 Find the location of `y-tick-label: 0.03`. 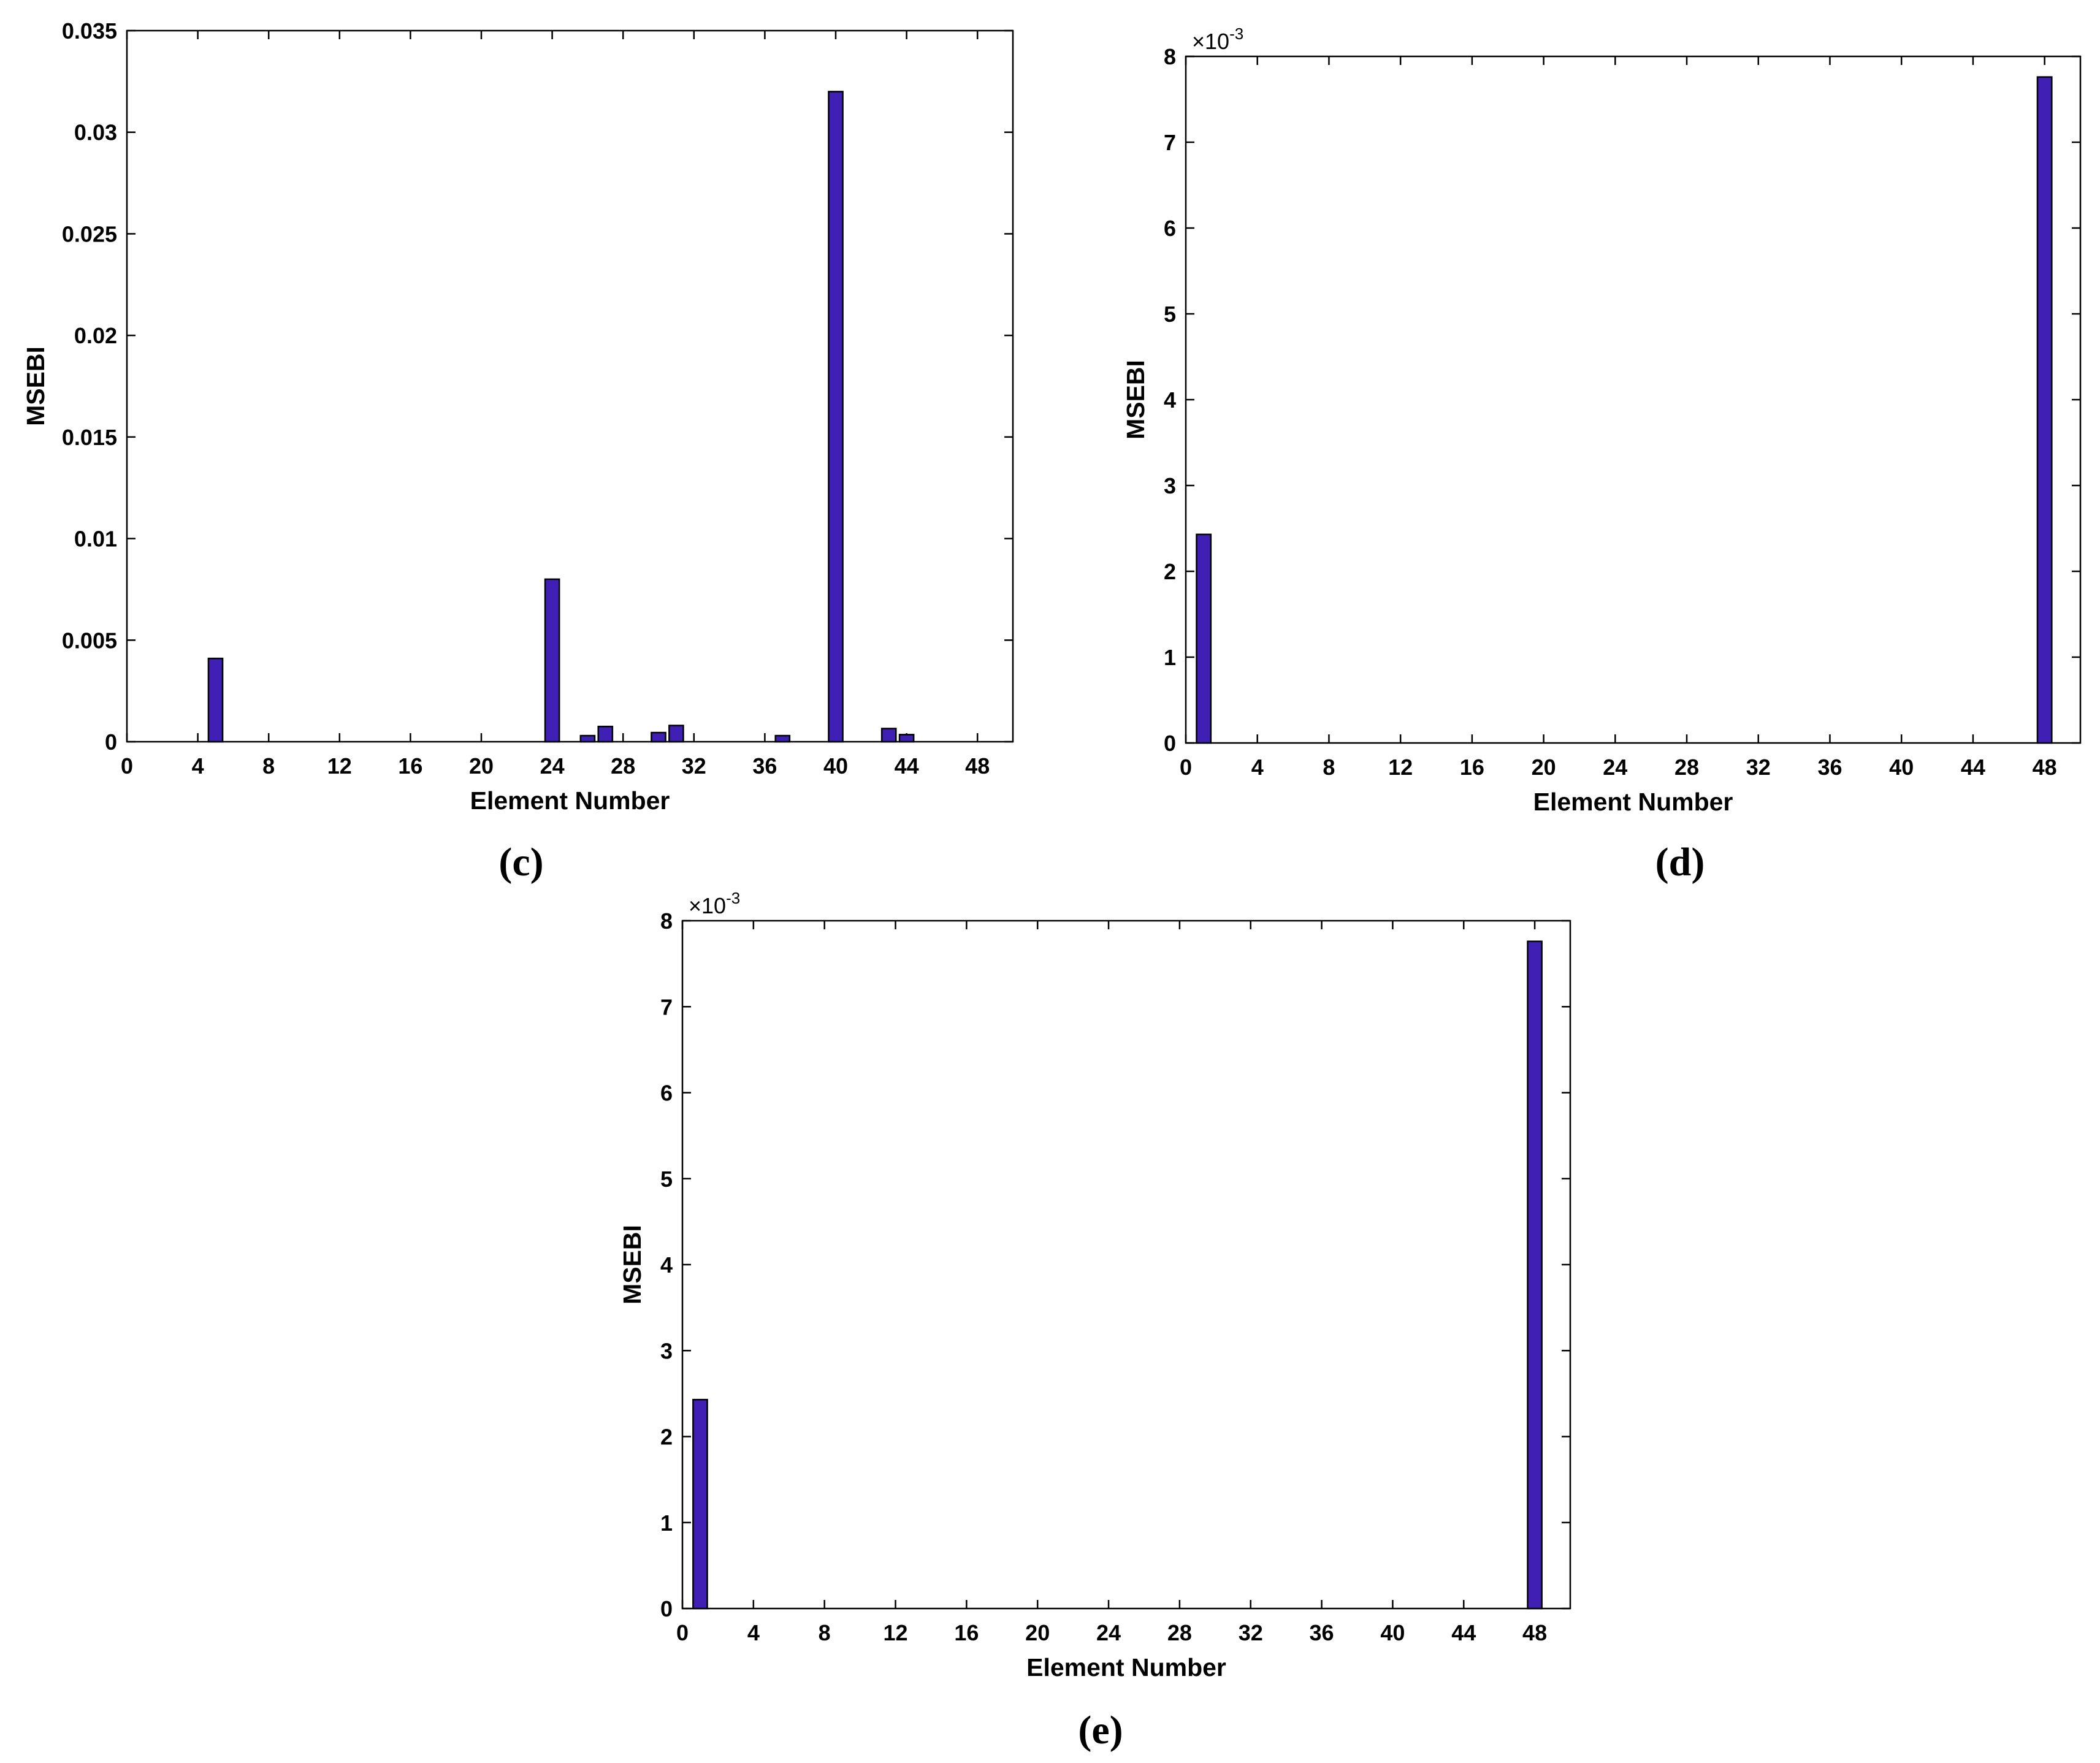

y-tick-label: 0.03 is located at coordinates (95, 132).